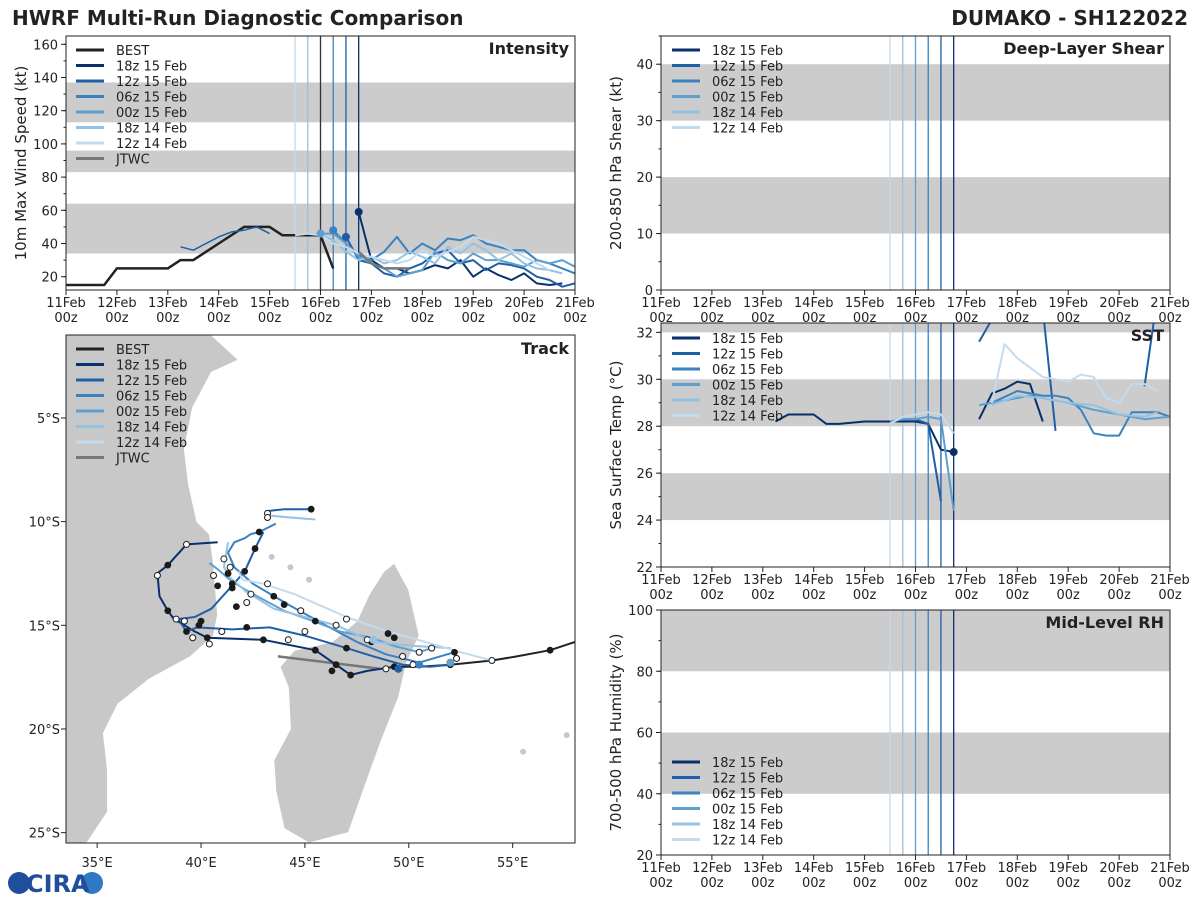  I want to click on x-tick-label-day: 12Feb, so click(712, 868).